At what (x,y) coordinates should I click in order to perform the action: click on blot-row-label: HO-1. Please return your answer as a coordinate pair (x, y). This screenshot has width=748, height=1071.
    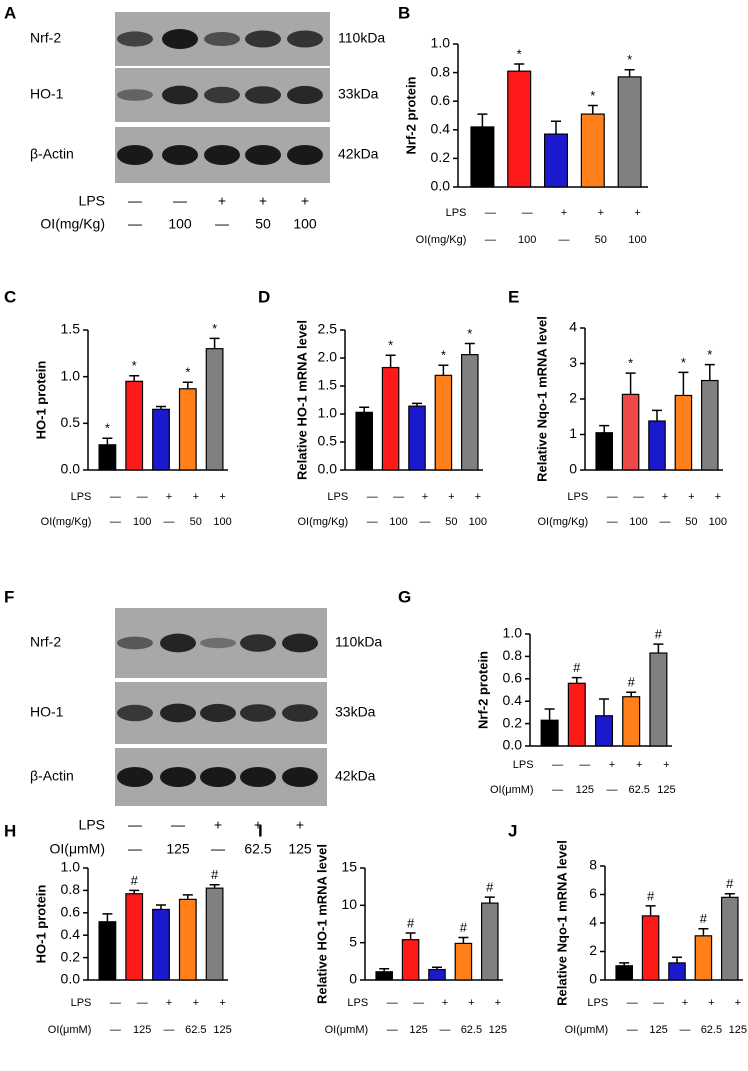
    Looking at the image, I should click on (47, 712).